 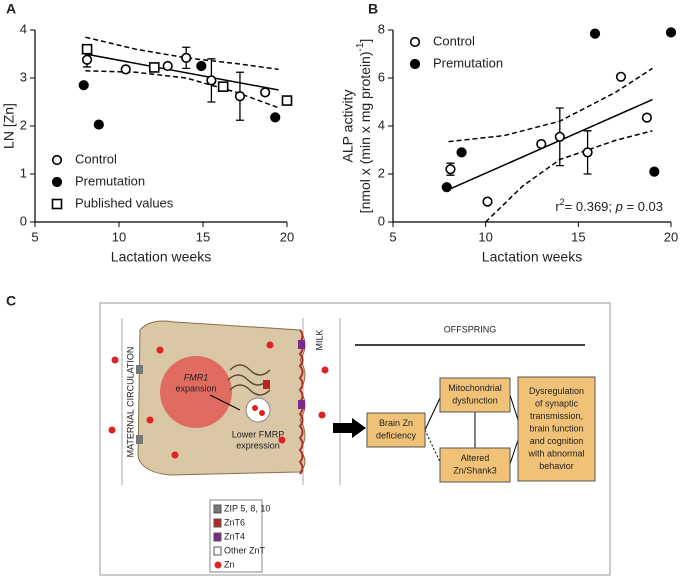 What do you see at coordinates (124, 202) in the screenshot?
I see `legend-label: Published values` at bounding box center [124, 202].